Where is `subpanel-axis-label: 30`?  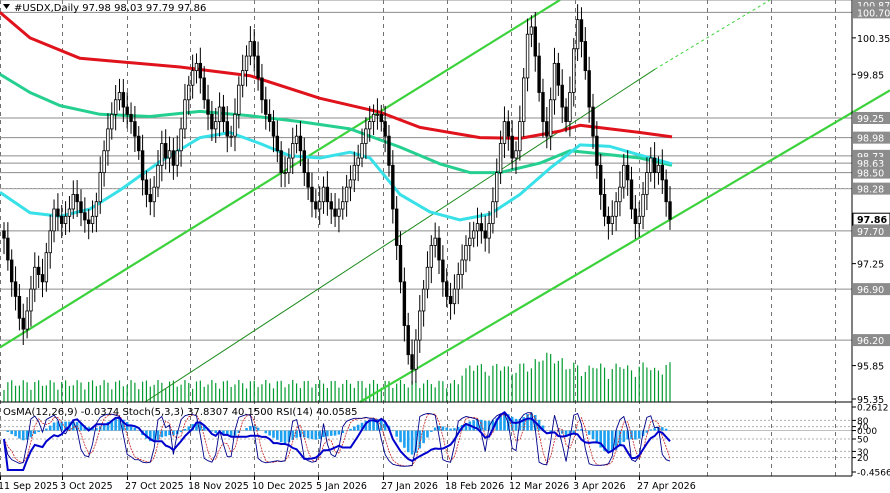
subpanel-axis-label: 30 is located at coordinates (863, 453).